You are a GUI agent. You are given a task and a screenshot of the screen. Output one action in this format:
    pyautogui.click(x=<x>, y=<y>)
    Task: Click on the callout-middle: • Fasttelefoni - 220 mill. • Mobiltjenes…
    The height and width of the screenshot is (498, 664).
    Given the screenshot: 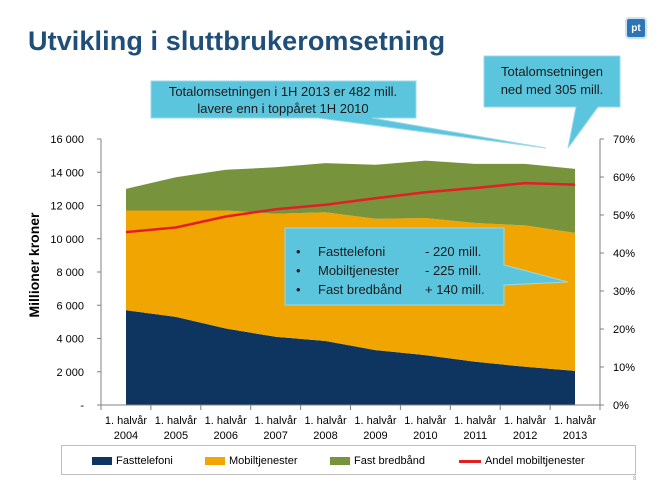 What is the action you would take?
    pyautogui.click(x=426, y=266)
    